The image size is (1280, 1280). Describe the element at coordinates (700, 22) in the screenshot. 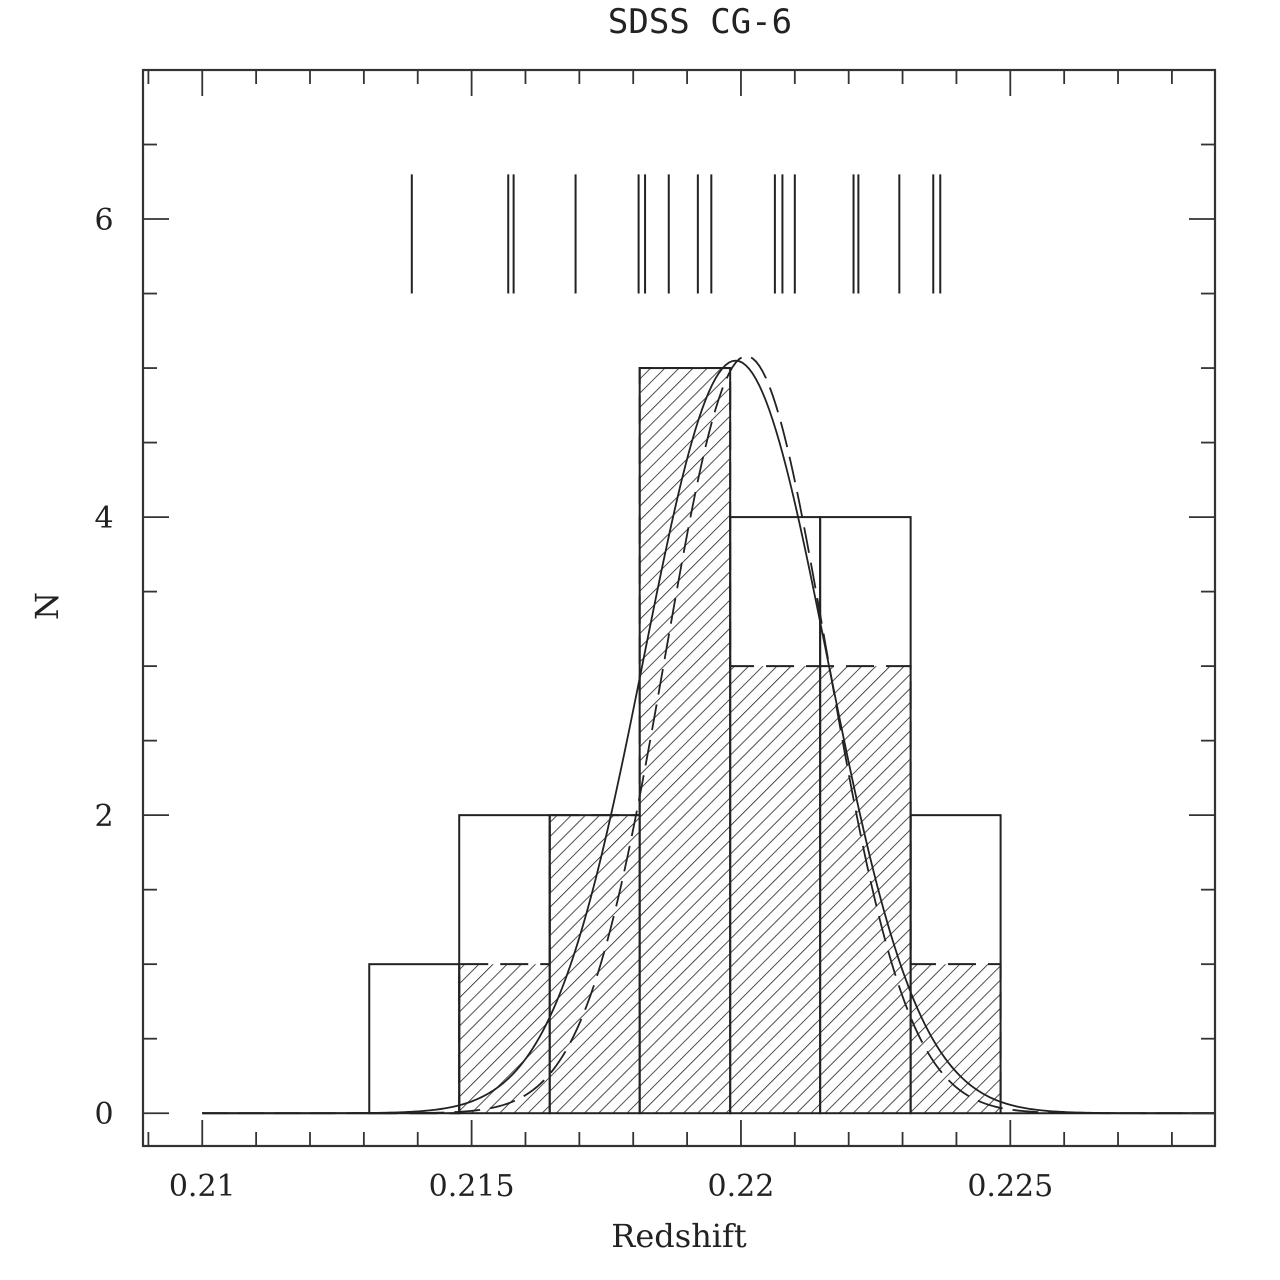

I see `chart-title: SDSS CG-6` at that location.